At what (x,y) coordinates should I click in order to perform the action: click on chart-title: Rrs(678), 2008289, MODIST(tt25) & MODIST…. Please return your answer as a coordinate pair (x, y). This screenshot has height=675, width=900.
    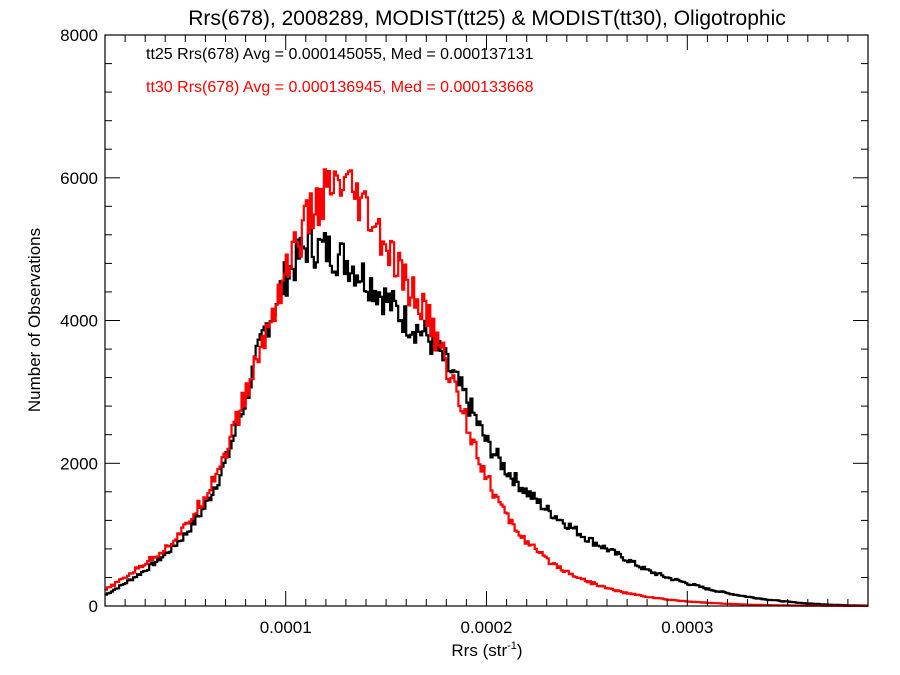
    Looking at the image, I should click on (487, 18).